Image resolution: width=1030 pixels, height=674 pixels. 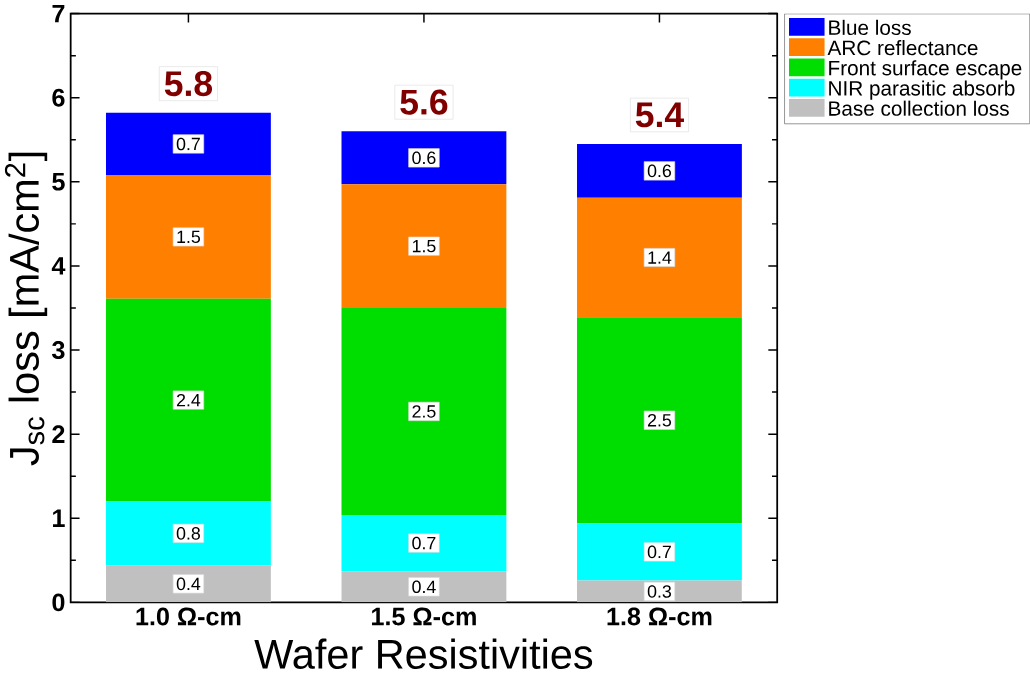 What do you see at coordinates (659, 115) in the screenshot?
I see `total-label: 5.4` at bounding box center [659, 115].